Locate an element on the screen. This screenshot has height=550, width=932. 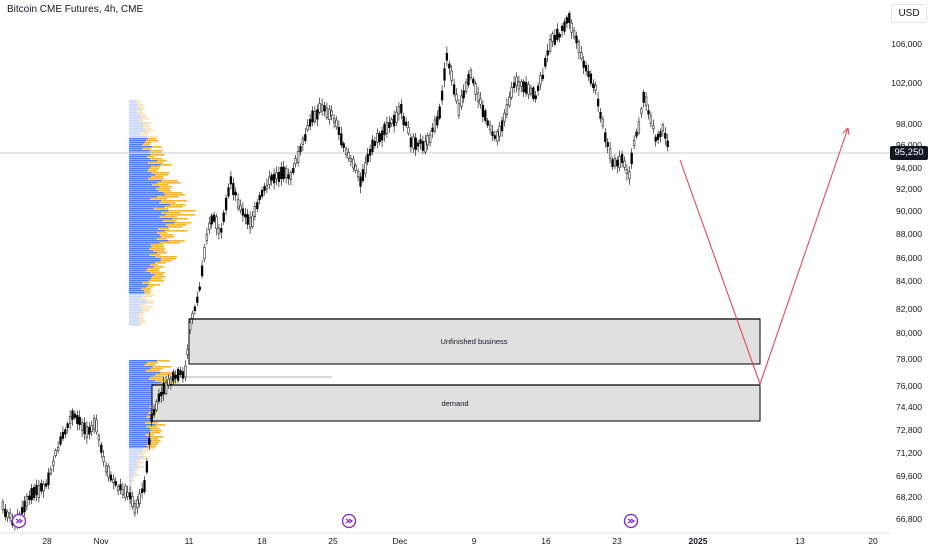
projection-line is located at coordinates (764, 256).